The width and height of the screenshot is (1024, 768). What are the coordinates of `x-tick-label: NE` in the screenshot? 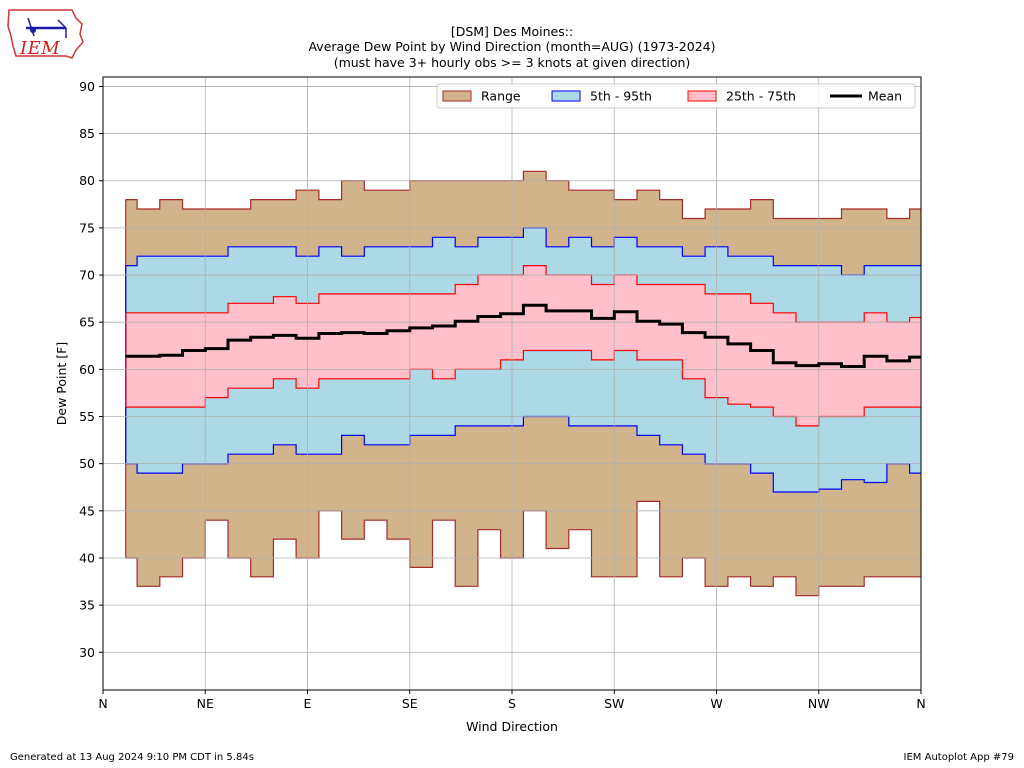 It's located at (205, 703).